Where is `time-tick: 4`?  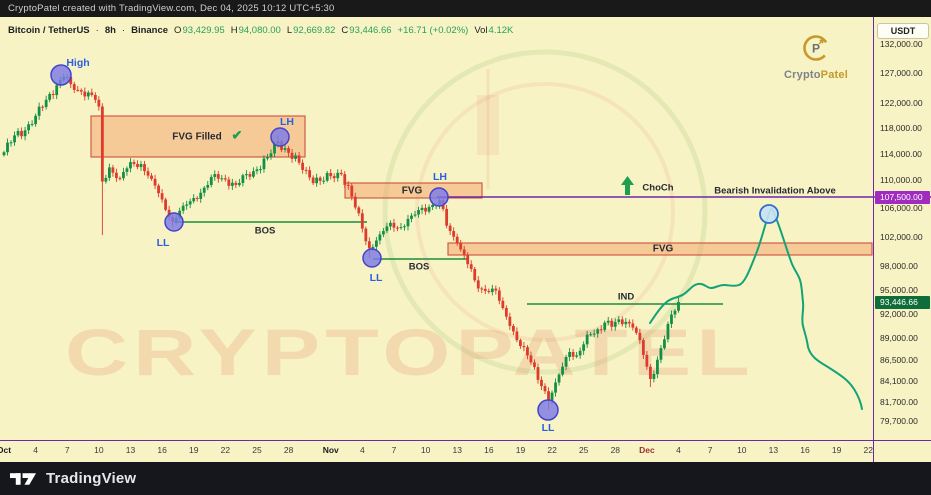 time-tick: 4 is located at coordinates (362, 450).